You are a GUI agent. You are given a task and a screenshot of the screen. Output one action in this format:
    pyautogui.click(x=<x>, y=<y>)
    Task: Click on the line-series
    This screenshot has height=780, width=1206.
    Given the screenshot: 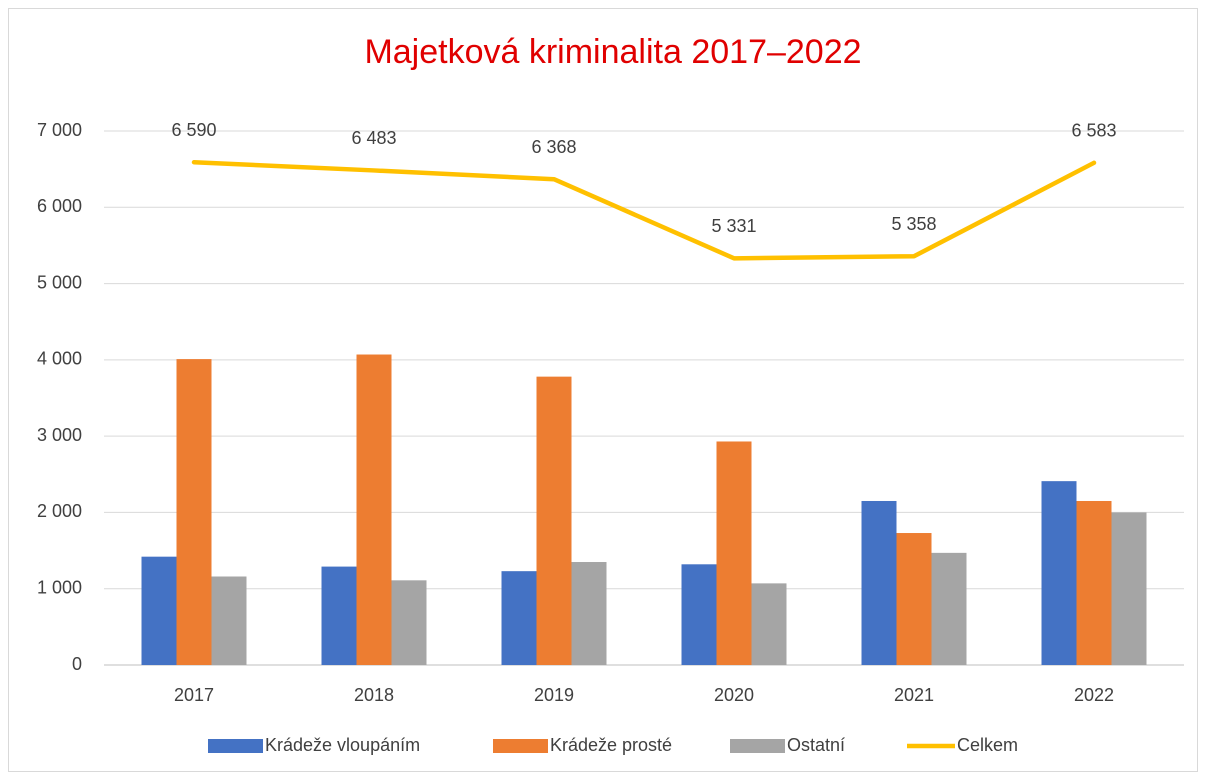 What is the action you would take?
    pyautogui.click(x=644, y=210)
    